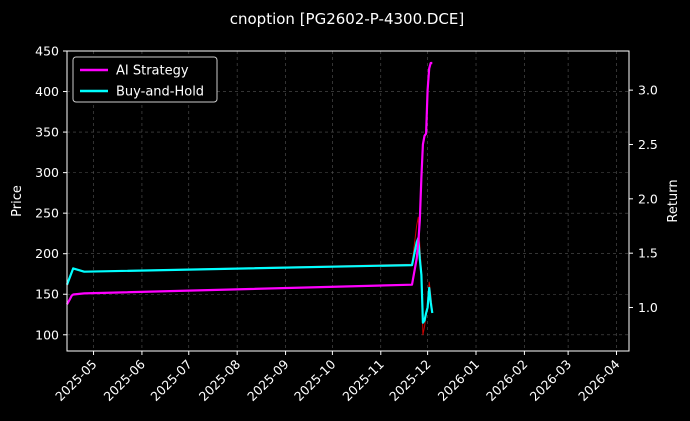 The image size is (690, 421). Describe the element at coordinates (47, 132) in the screenshot. I see `y-left-tick-label: 350` at that location.